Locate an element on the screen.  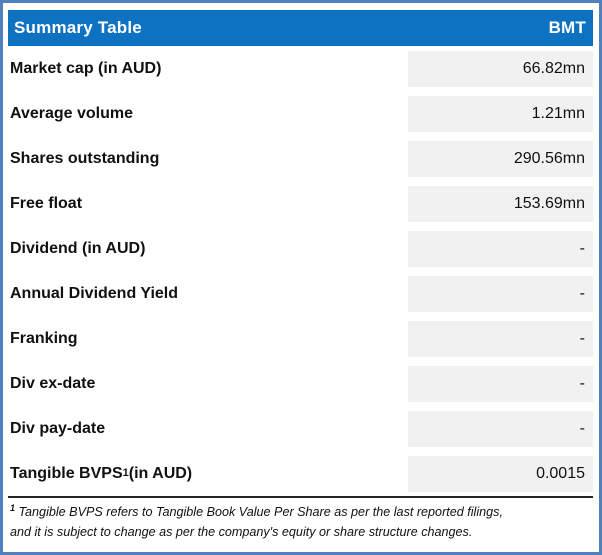
row-label-text: Div ex-date is located at coordinates (53, 383).